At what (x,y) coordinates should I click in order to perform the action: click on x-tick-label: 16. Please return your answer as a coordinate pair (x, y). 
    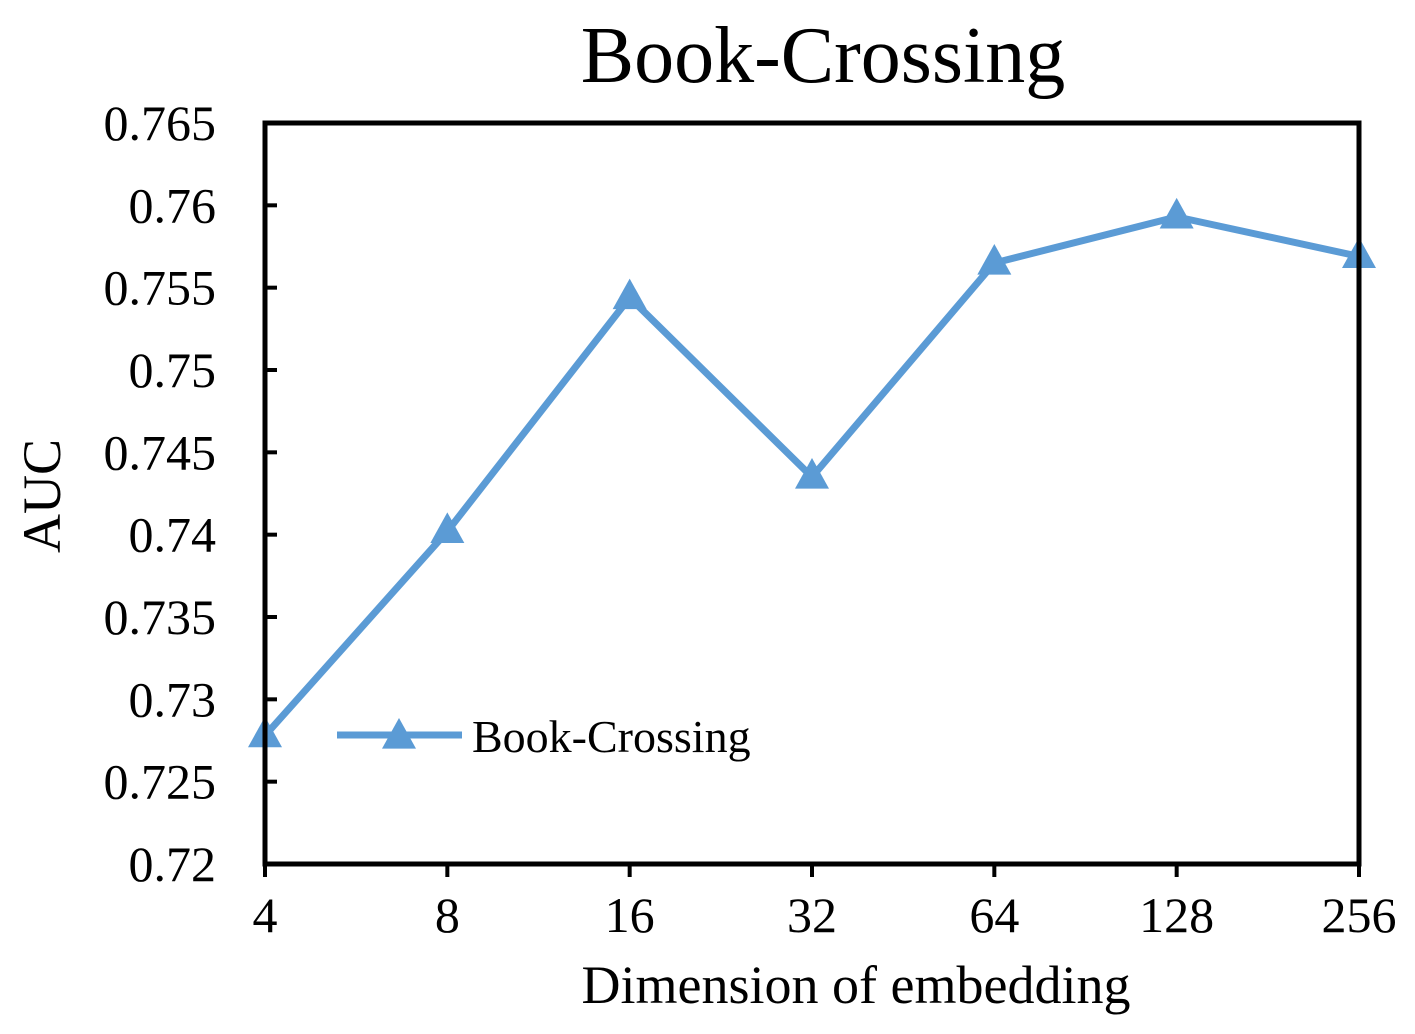
    Looking at the image, I should click on (630, 915).